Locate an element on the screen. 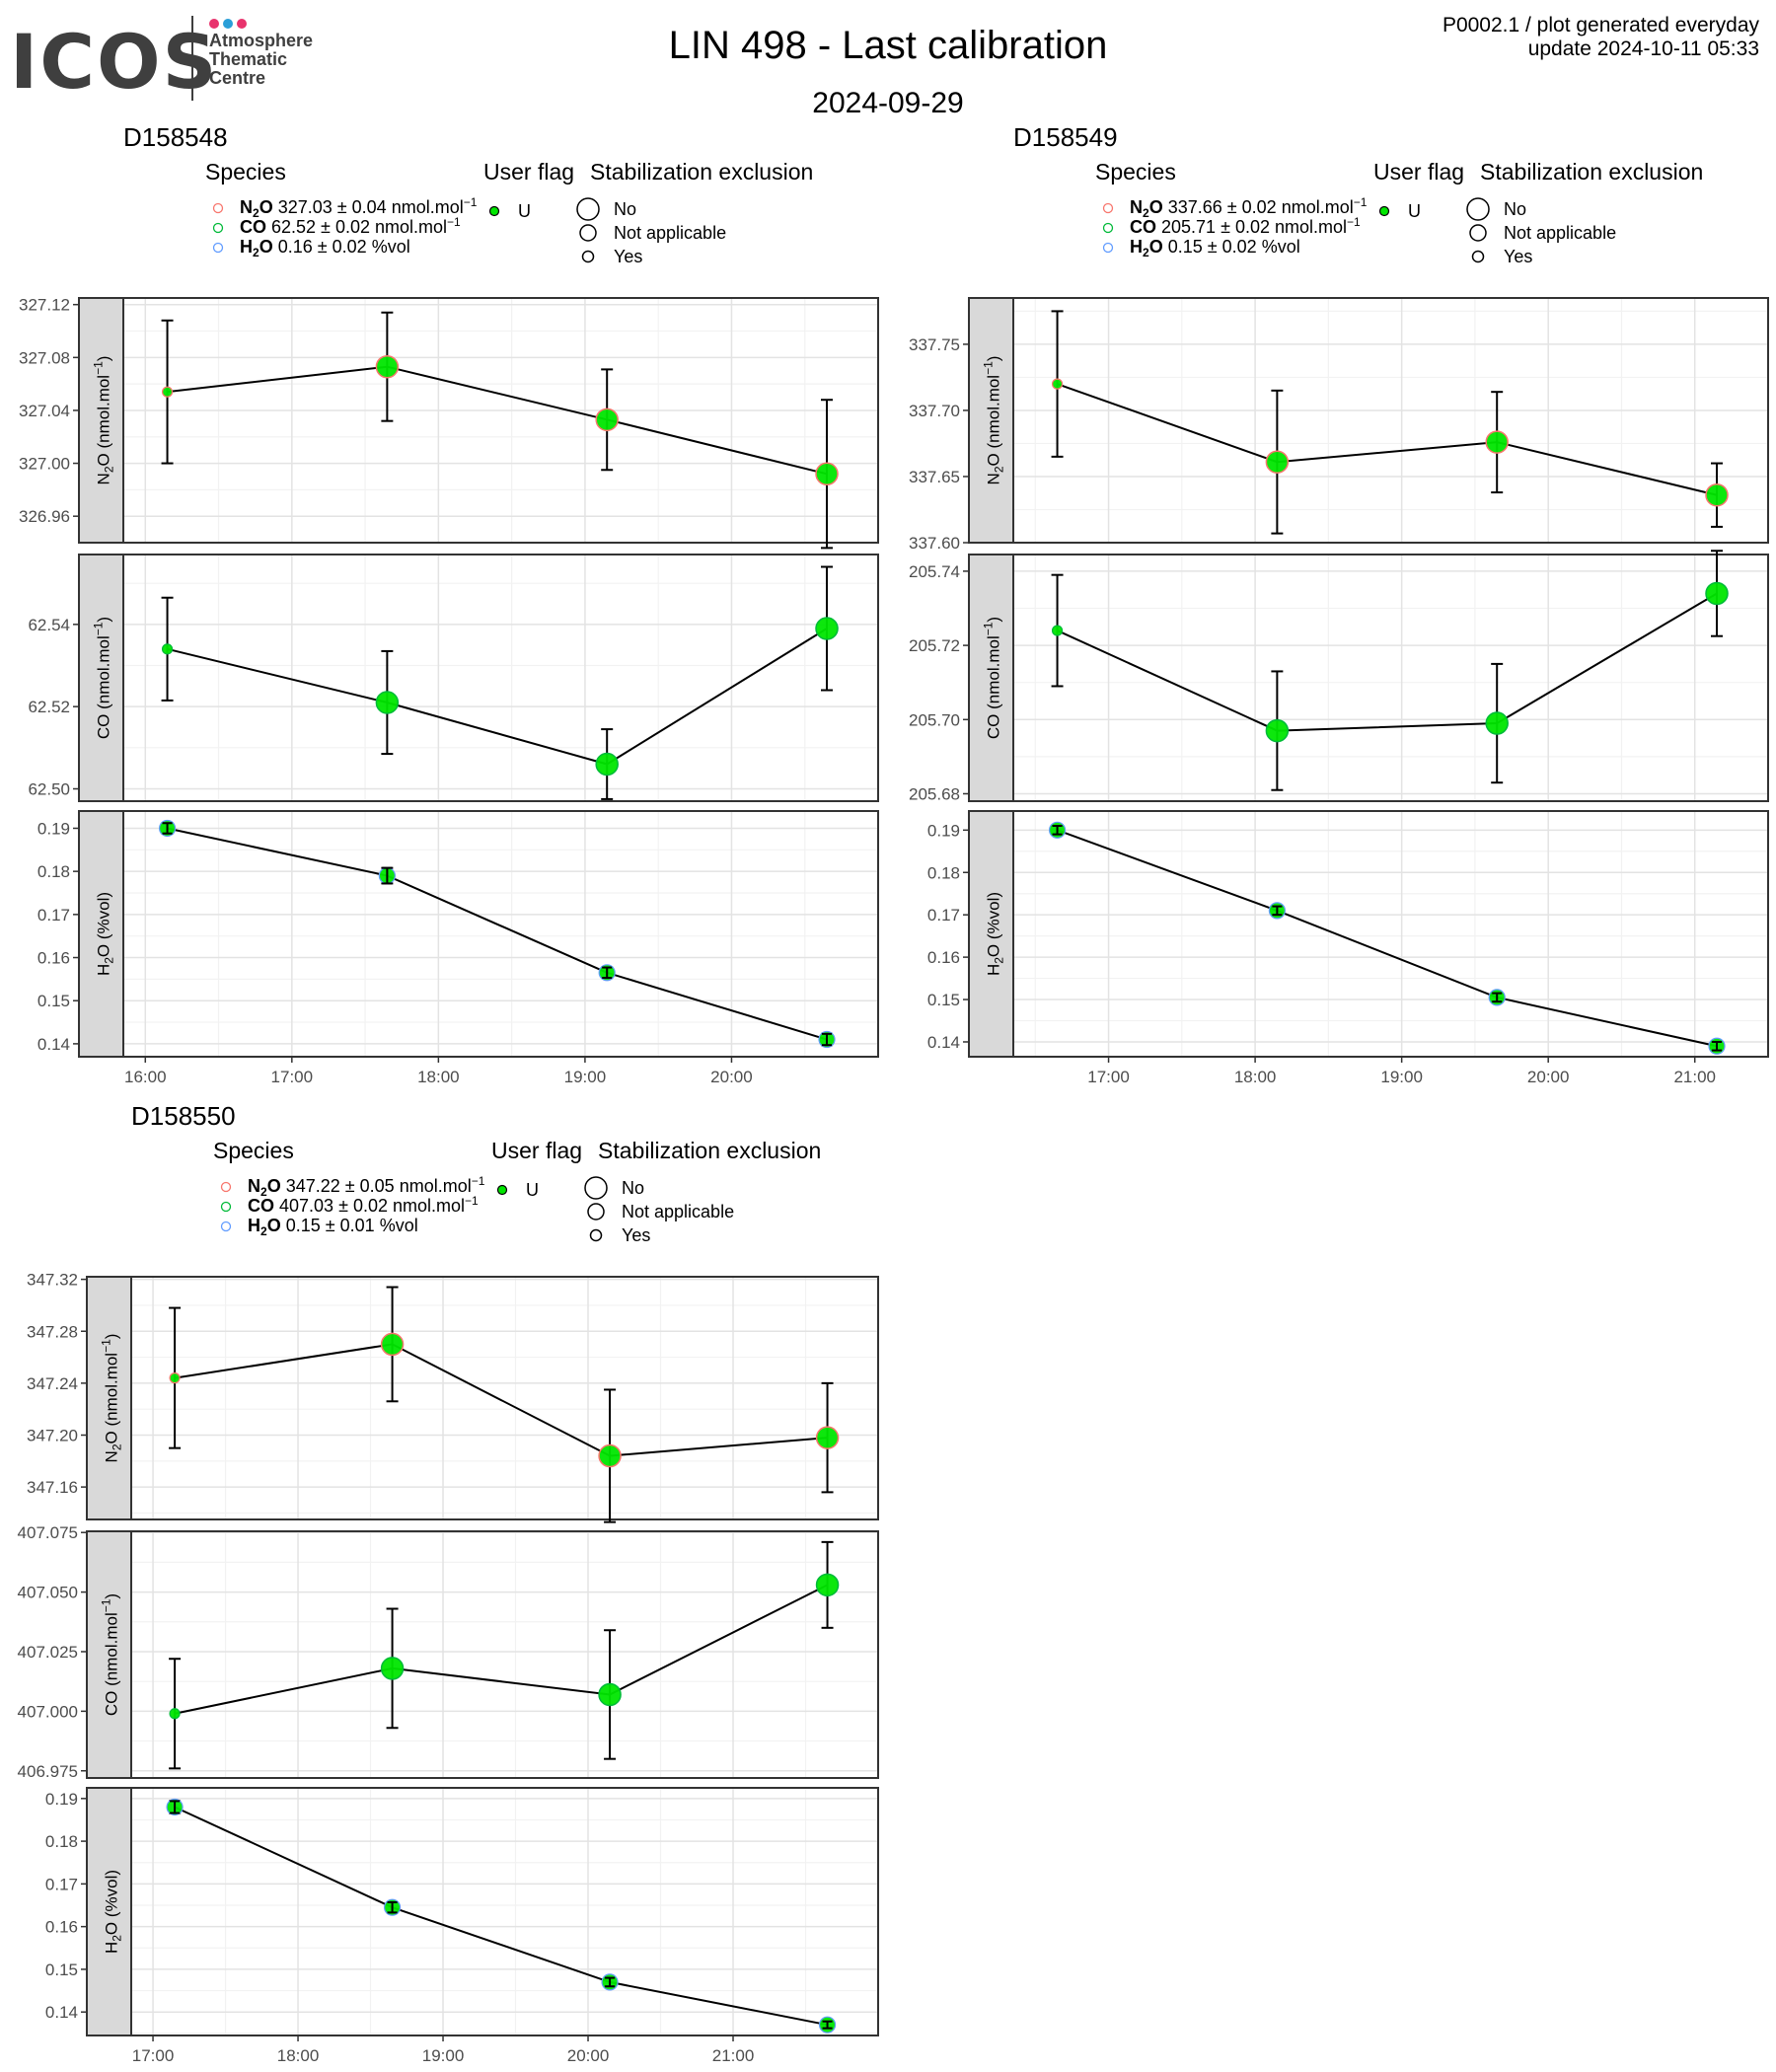 The width and height of the screenshot is (1776, 2072). x-tick-label: 20:00 is located at coordinates (588, 2055).